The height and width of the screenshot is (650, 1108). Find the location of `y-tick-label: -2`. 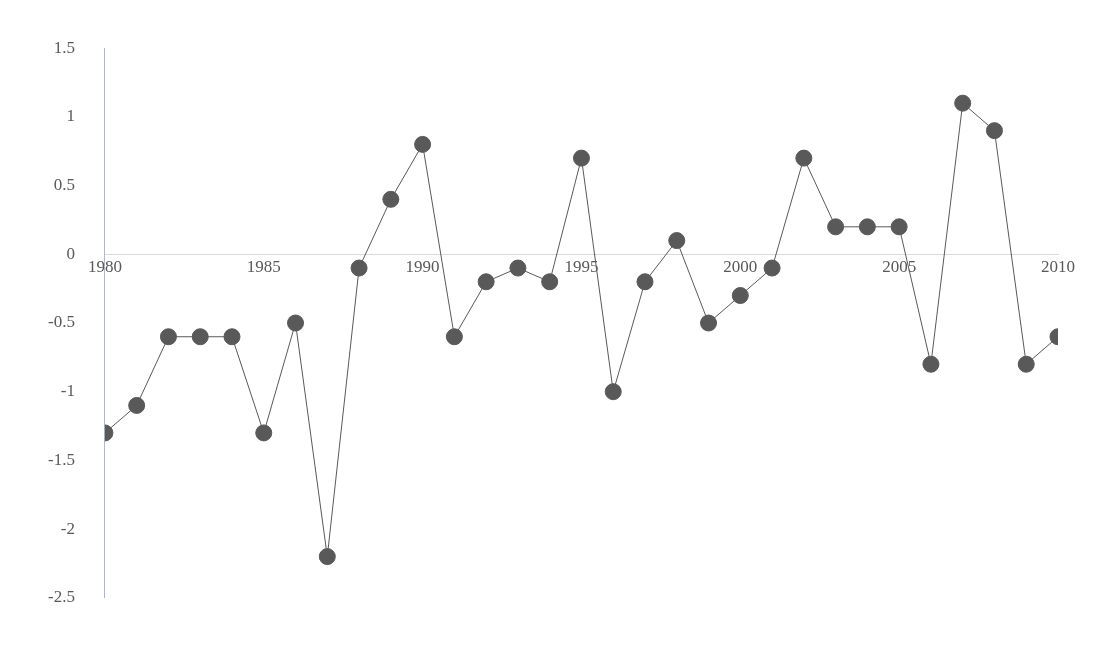

y-tick-label: -2 is located at coordinates (67, 528).